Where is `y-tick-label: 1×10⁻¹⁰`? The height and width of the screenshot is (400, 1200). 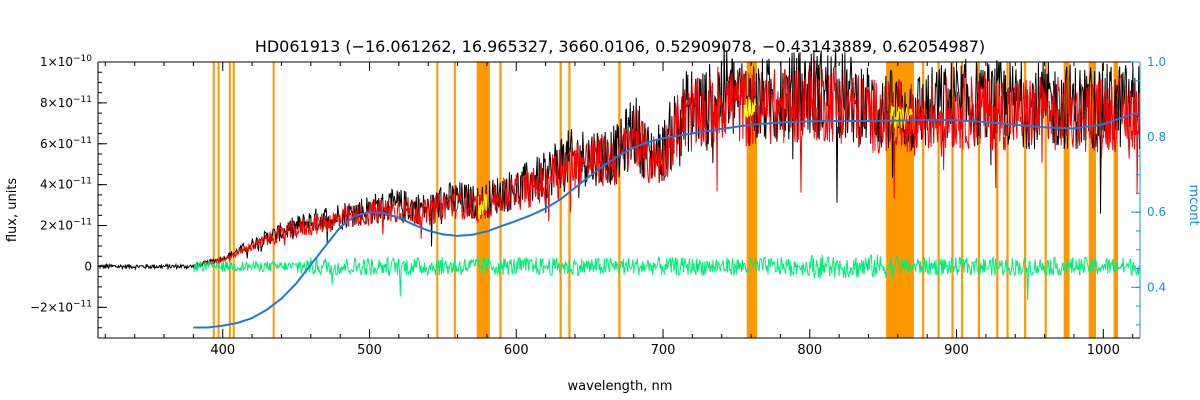
y-tick-label: 1×10⁻¹⁰ is located at coordinates (66, 61).